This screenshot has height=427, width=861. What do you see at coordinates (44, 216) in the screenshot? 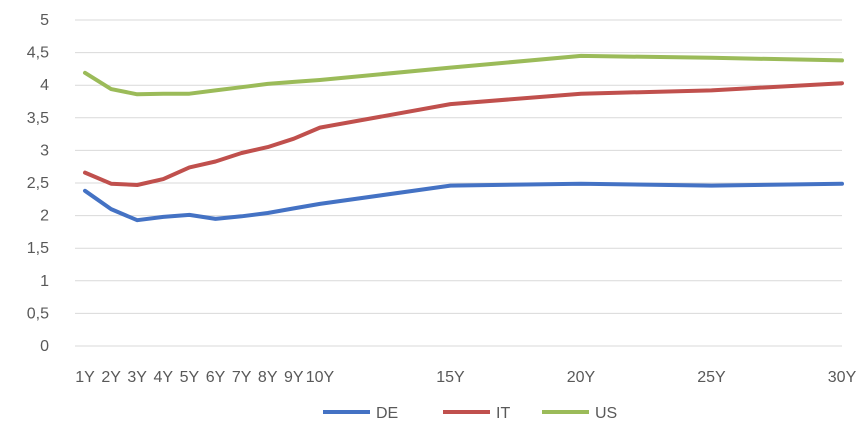
I see `y-tick-label: 2` at bounding box center [44, 216].